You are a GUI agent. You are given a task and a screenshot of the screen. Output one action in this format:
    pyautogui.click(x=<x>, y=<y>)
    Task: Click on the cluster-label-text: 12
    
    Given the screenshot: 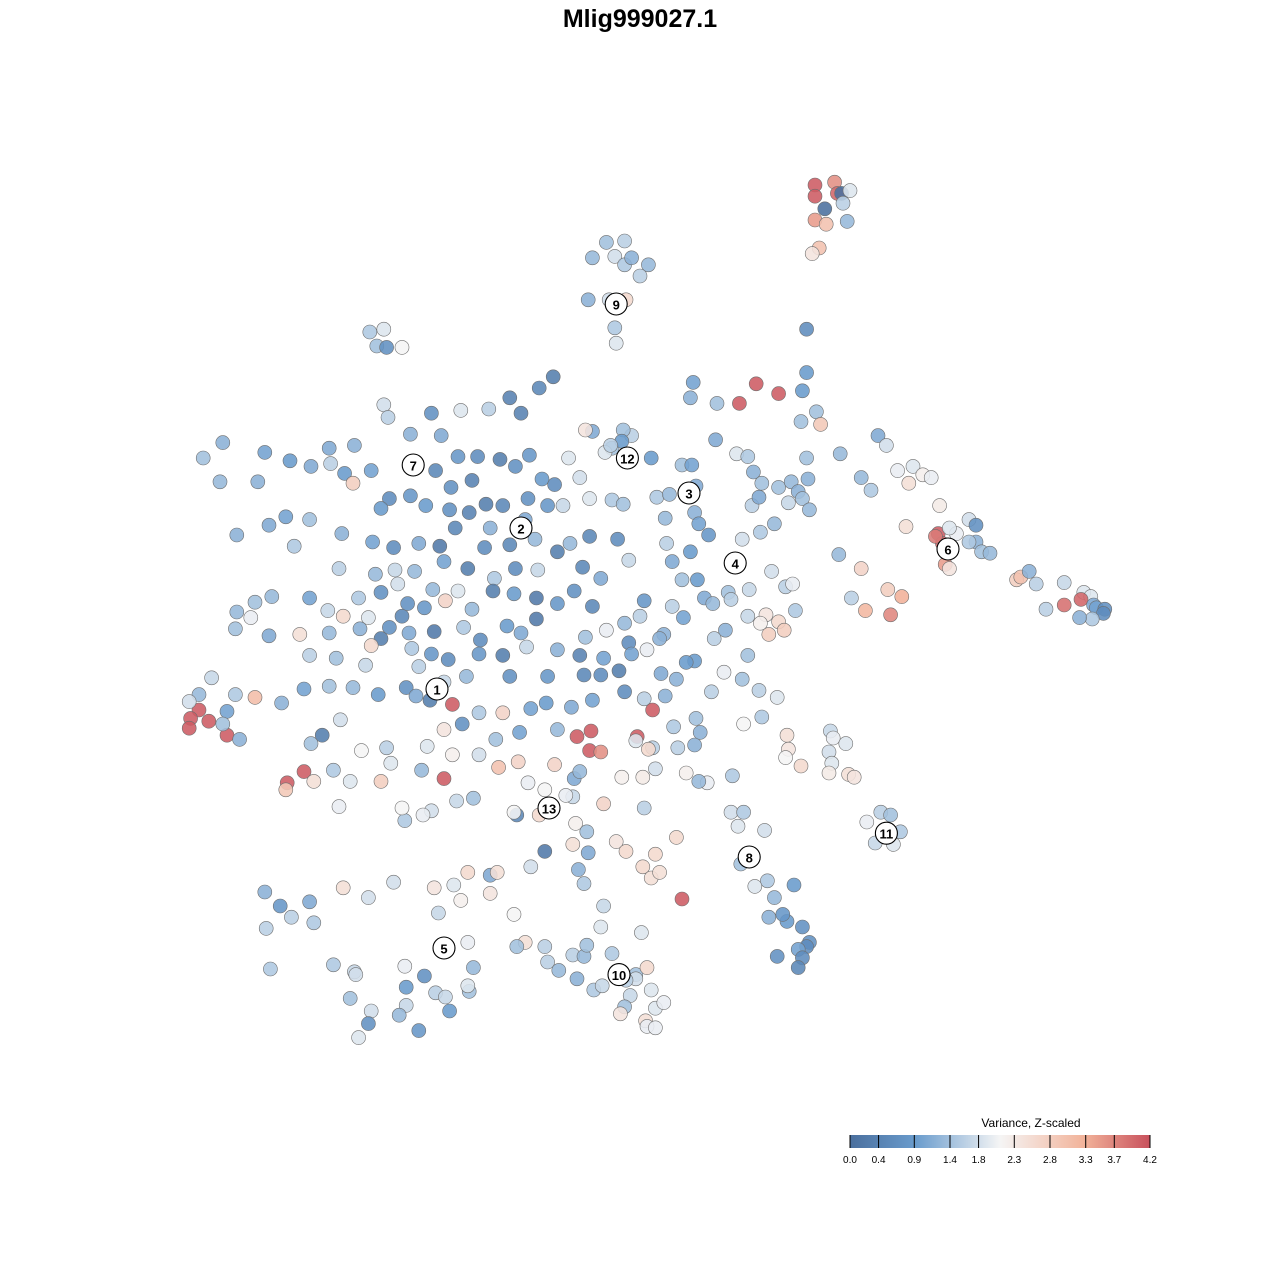 What is the action you would take?
    pyautogui.click(x=627, y=459)
    